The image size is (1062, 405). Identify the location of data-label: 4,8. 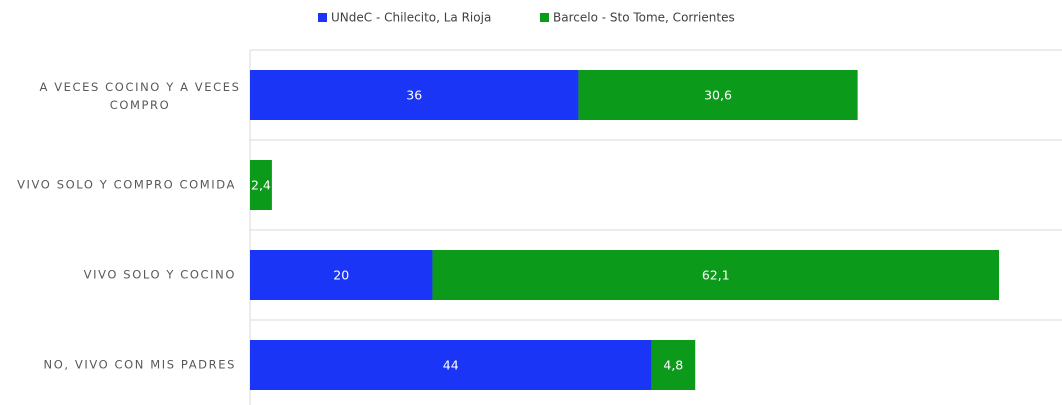
(673, 365).